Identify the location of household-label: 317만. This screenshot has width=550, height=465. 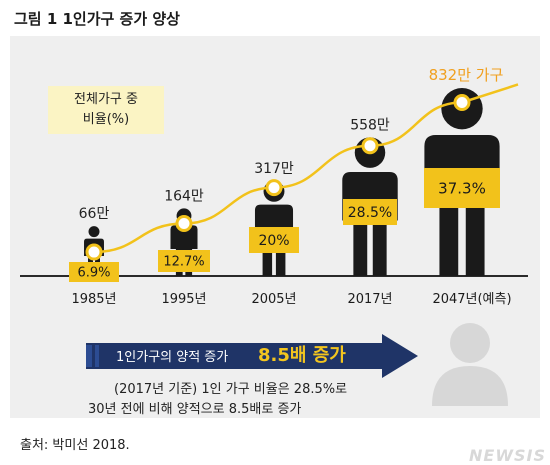
(274, 169).